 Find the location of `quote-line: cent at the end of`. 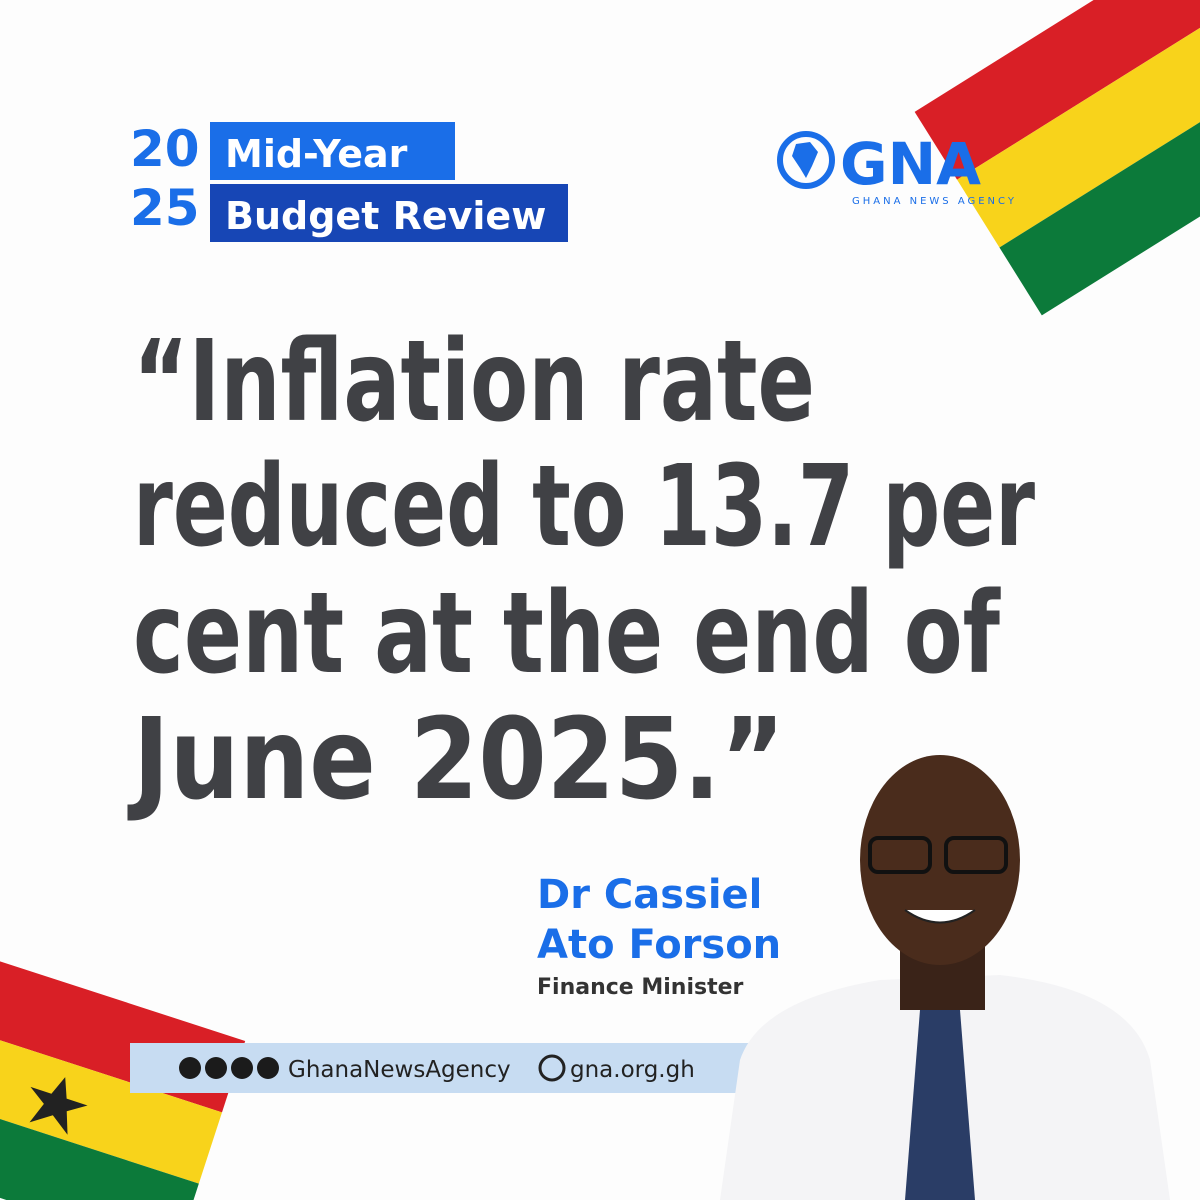

quote-line: cent at the end of is located at coordinates (567, 634).